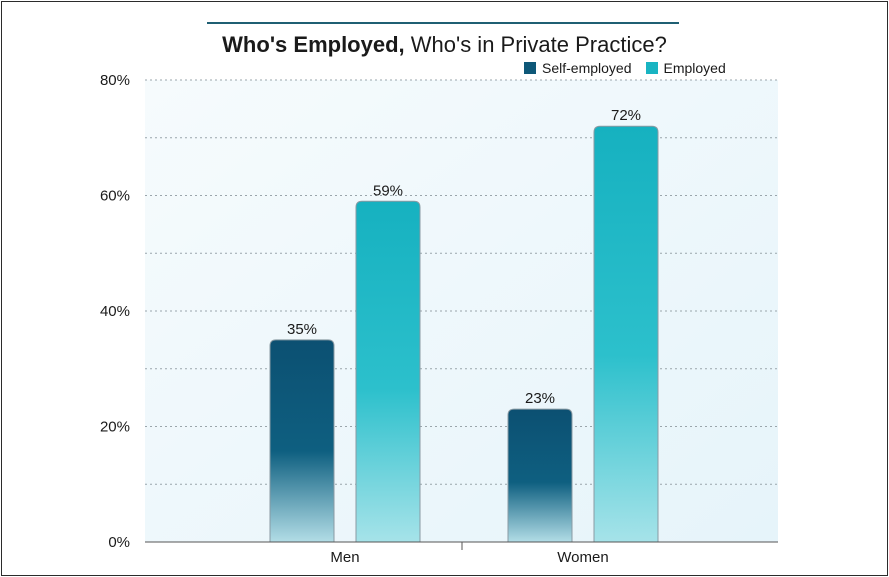 The width and height of the screenshot is (889, 577). I want to click on chart-title-rest: Who's in Private Practice?, so click(535, 44).